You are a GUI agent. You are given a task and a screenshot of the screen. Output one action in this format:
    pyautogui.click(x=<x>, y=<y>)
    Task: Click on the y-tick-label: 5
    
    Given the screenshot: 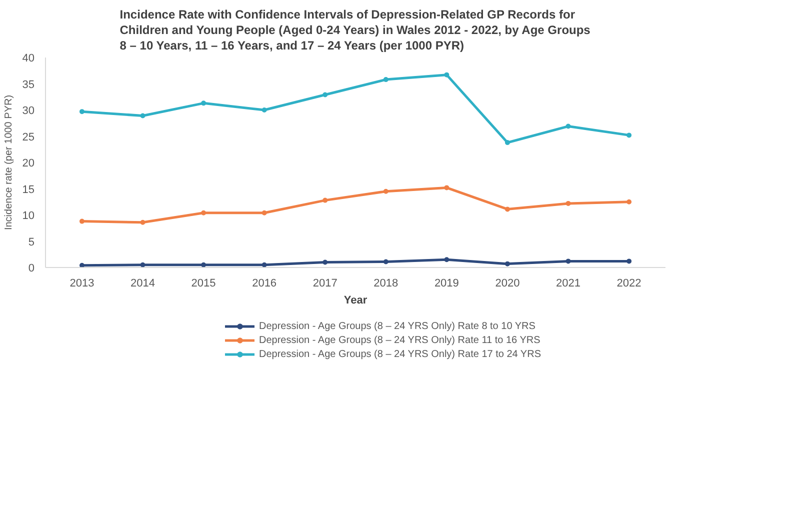 What is the action you would take?
    pyautogui.click(x=31, y=242)
    